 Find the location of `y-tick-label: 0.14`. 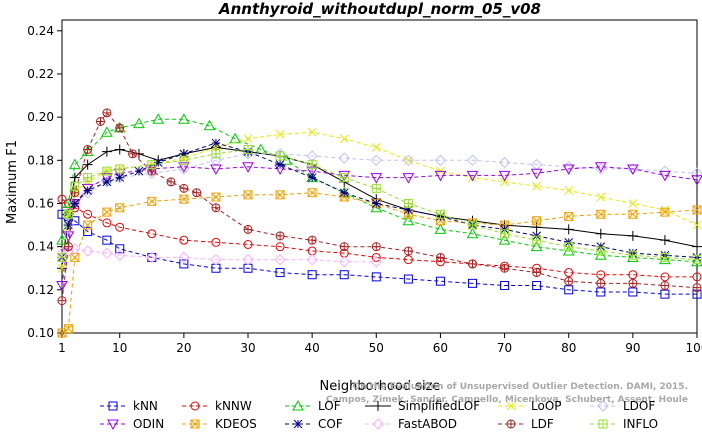

y-tick-label: 0.14 is located at coordinates (40, 247).